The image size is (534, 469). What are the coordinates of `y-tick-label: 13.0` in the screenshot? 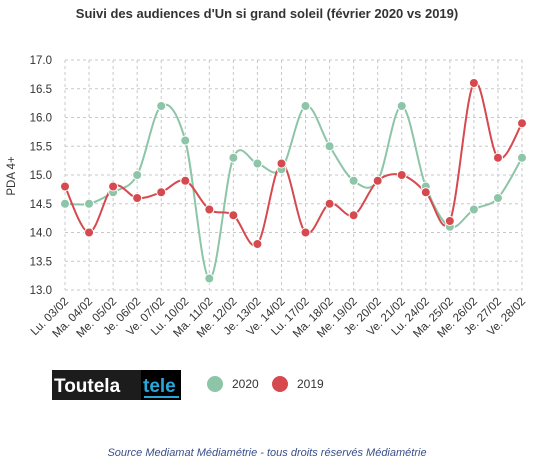 It's located at (41, 291).